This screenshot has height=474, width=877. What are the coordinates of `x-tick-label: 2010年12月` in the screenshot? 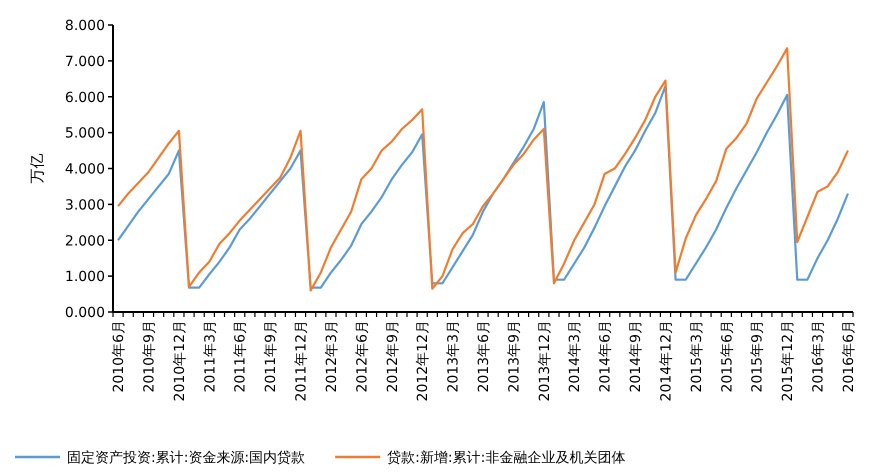 It's located at (180, 361).